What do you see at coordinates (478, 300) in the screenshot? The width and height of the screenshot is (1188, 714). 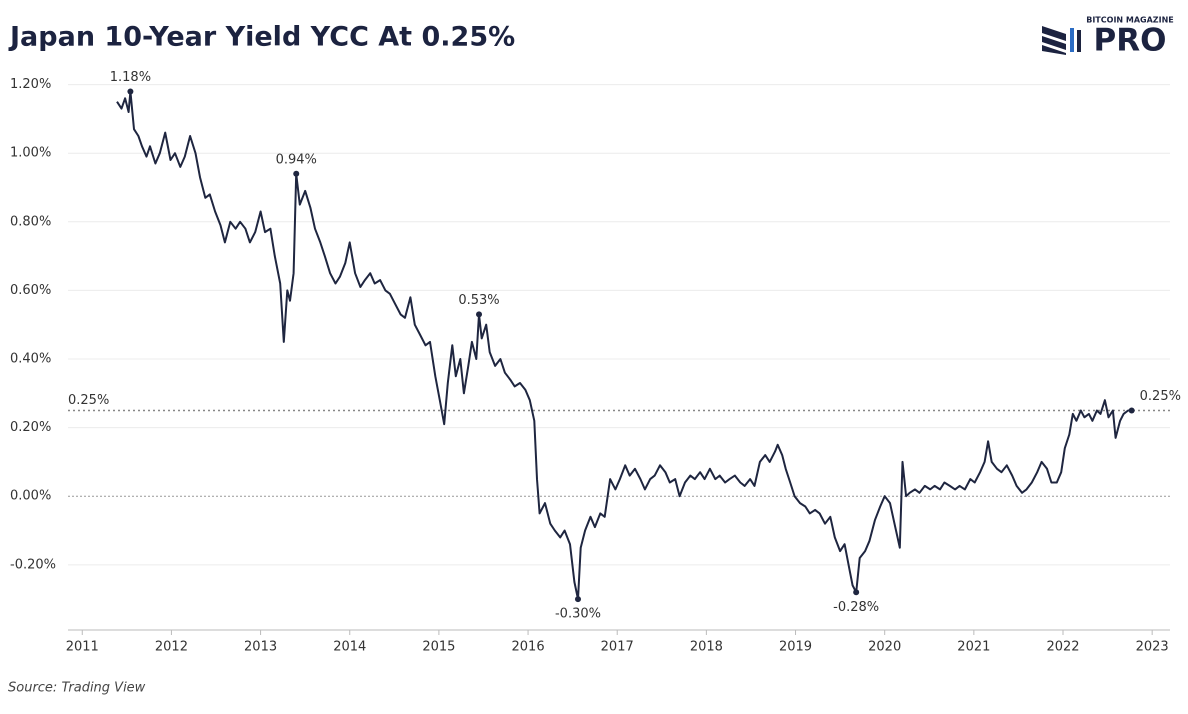 I see `annotation-label: 0.53%` at bounding box center [478, 300].